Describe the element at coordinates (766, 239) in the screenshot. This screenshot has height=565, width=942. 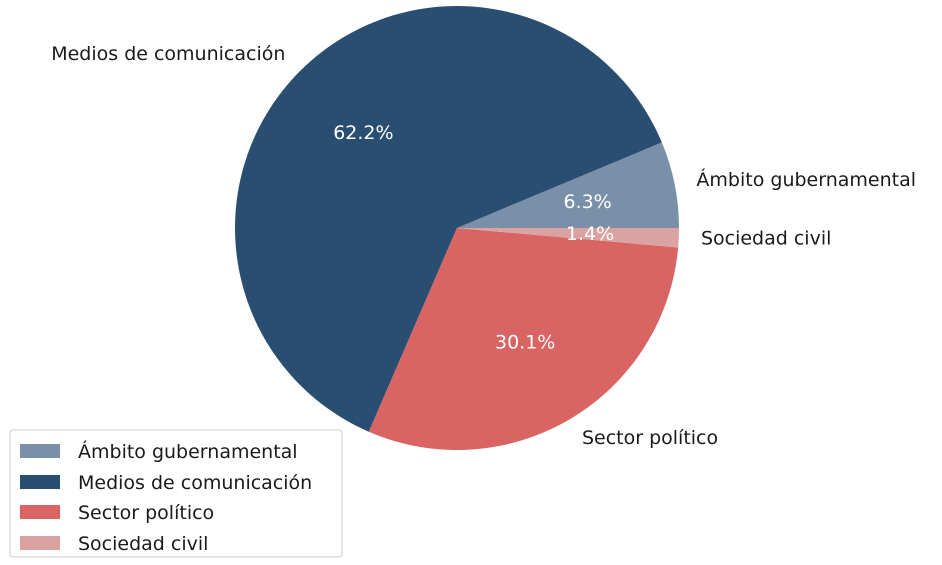
I see `pie-category-label-3: Sociedad civil` at that location.